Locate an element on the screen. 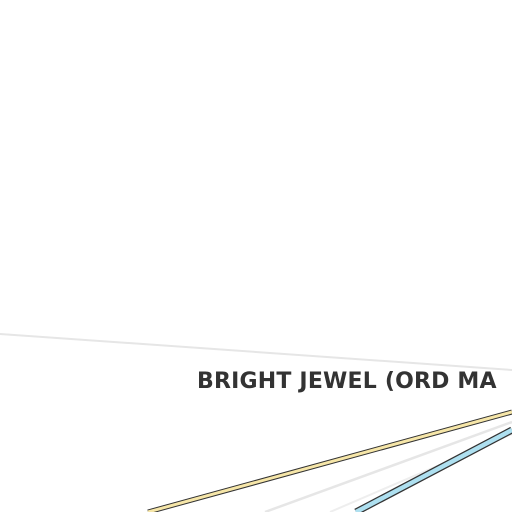  major-road is located at coordinates (433, 470).